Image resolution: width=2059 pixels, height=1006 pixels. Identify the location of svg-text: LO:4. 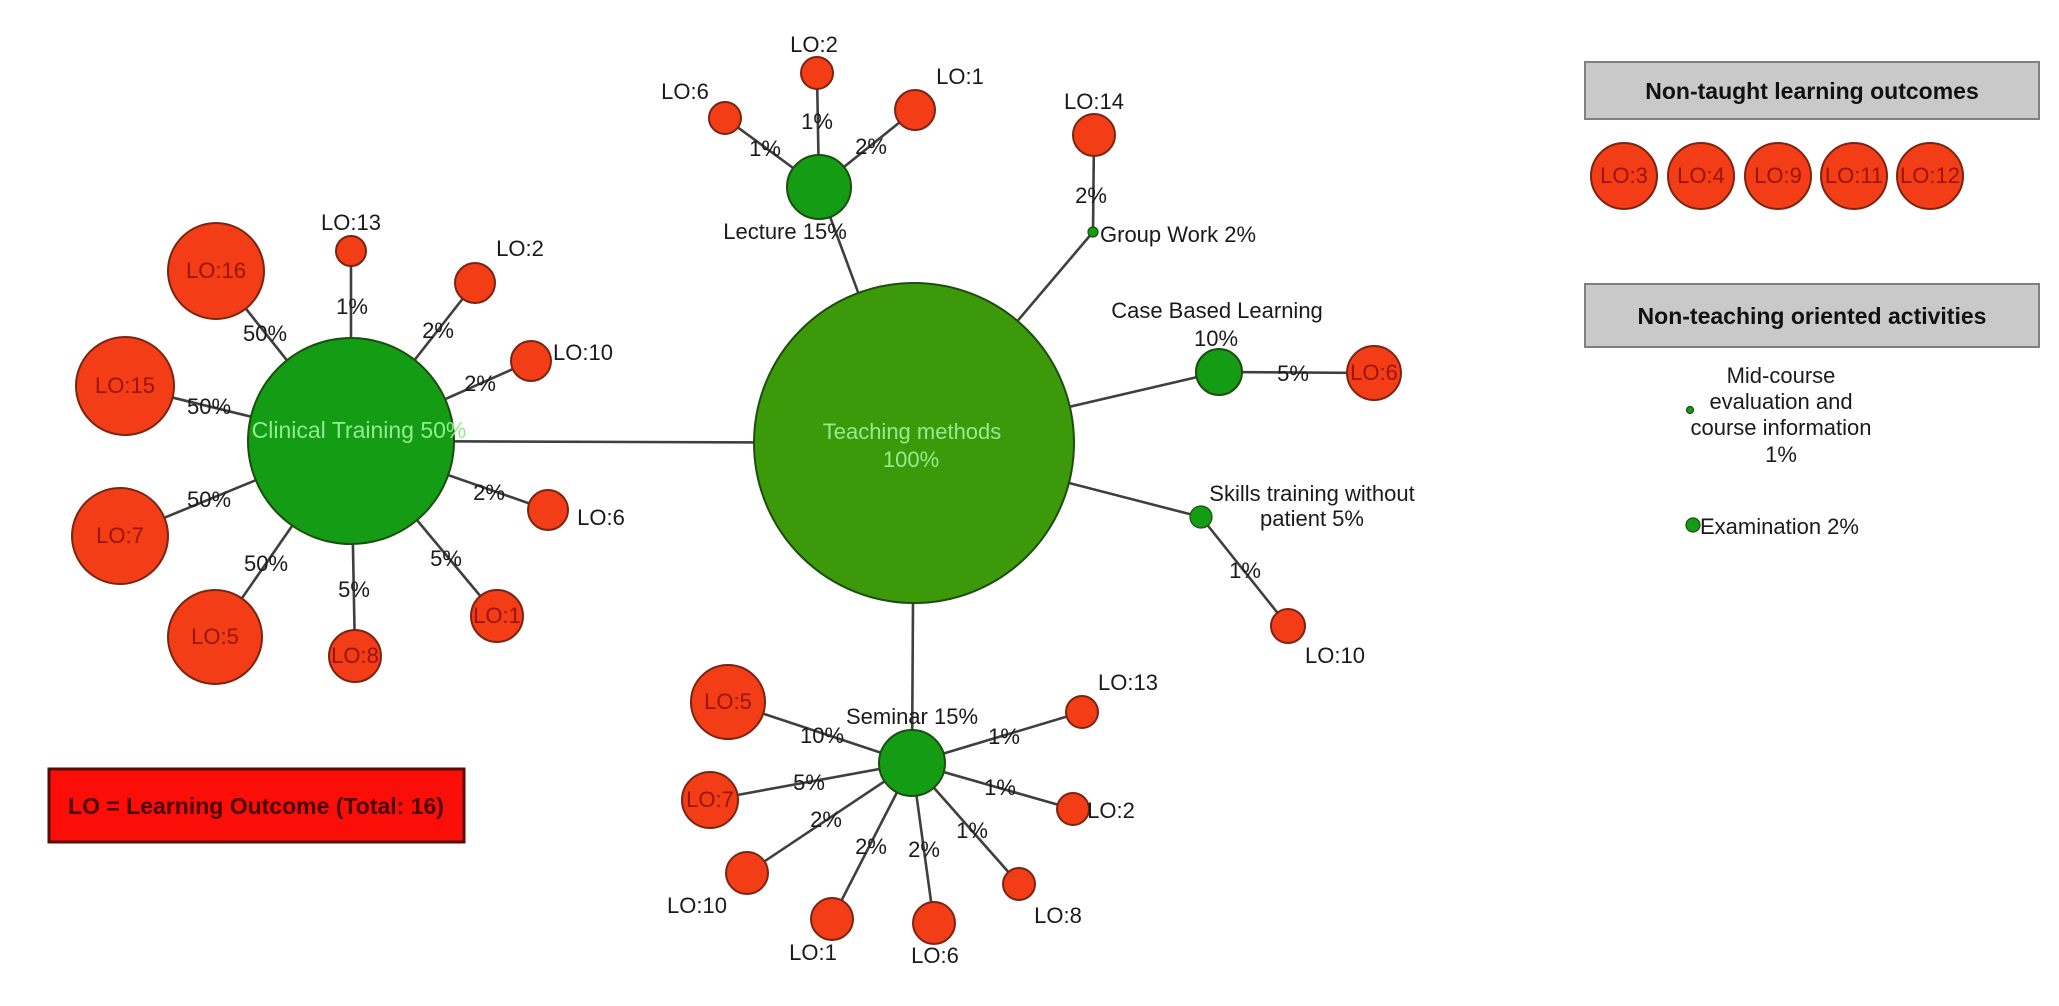
(1701, 175).